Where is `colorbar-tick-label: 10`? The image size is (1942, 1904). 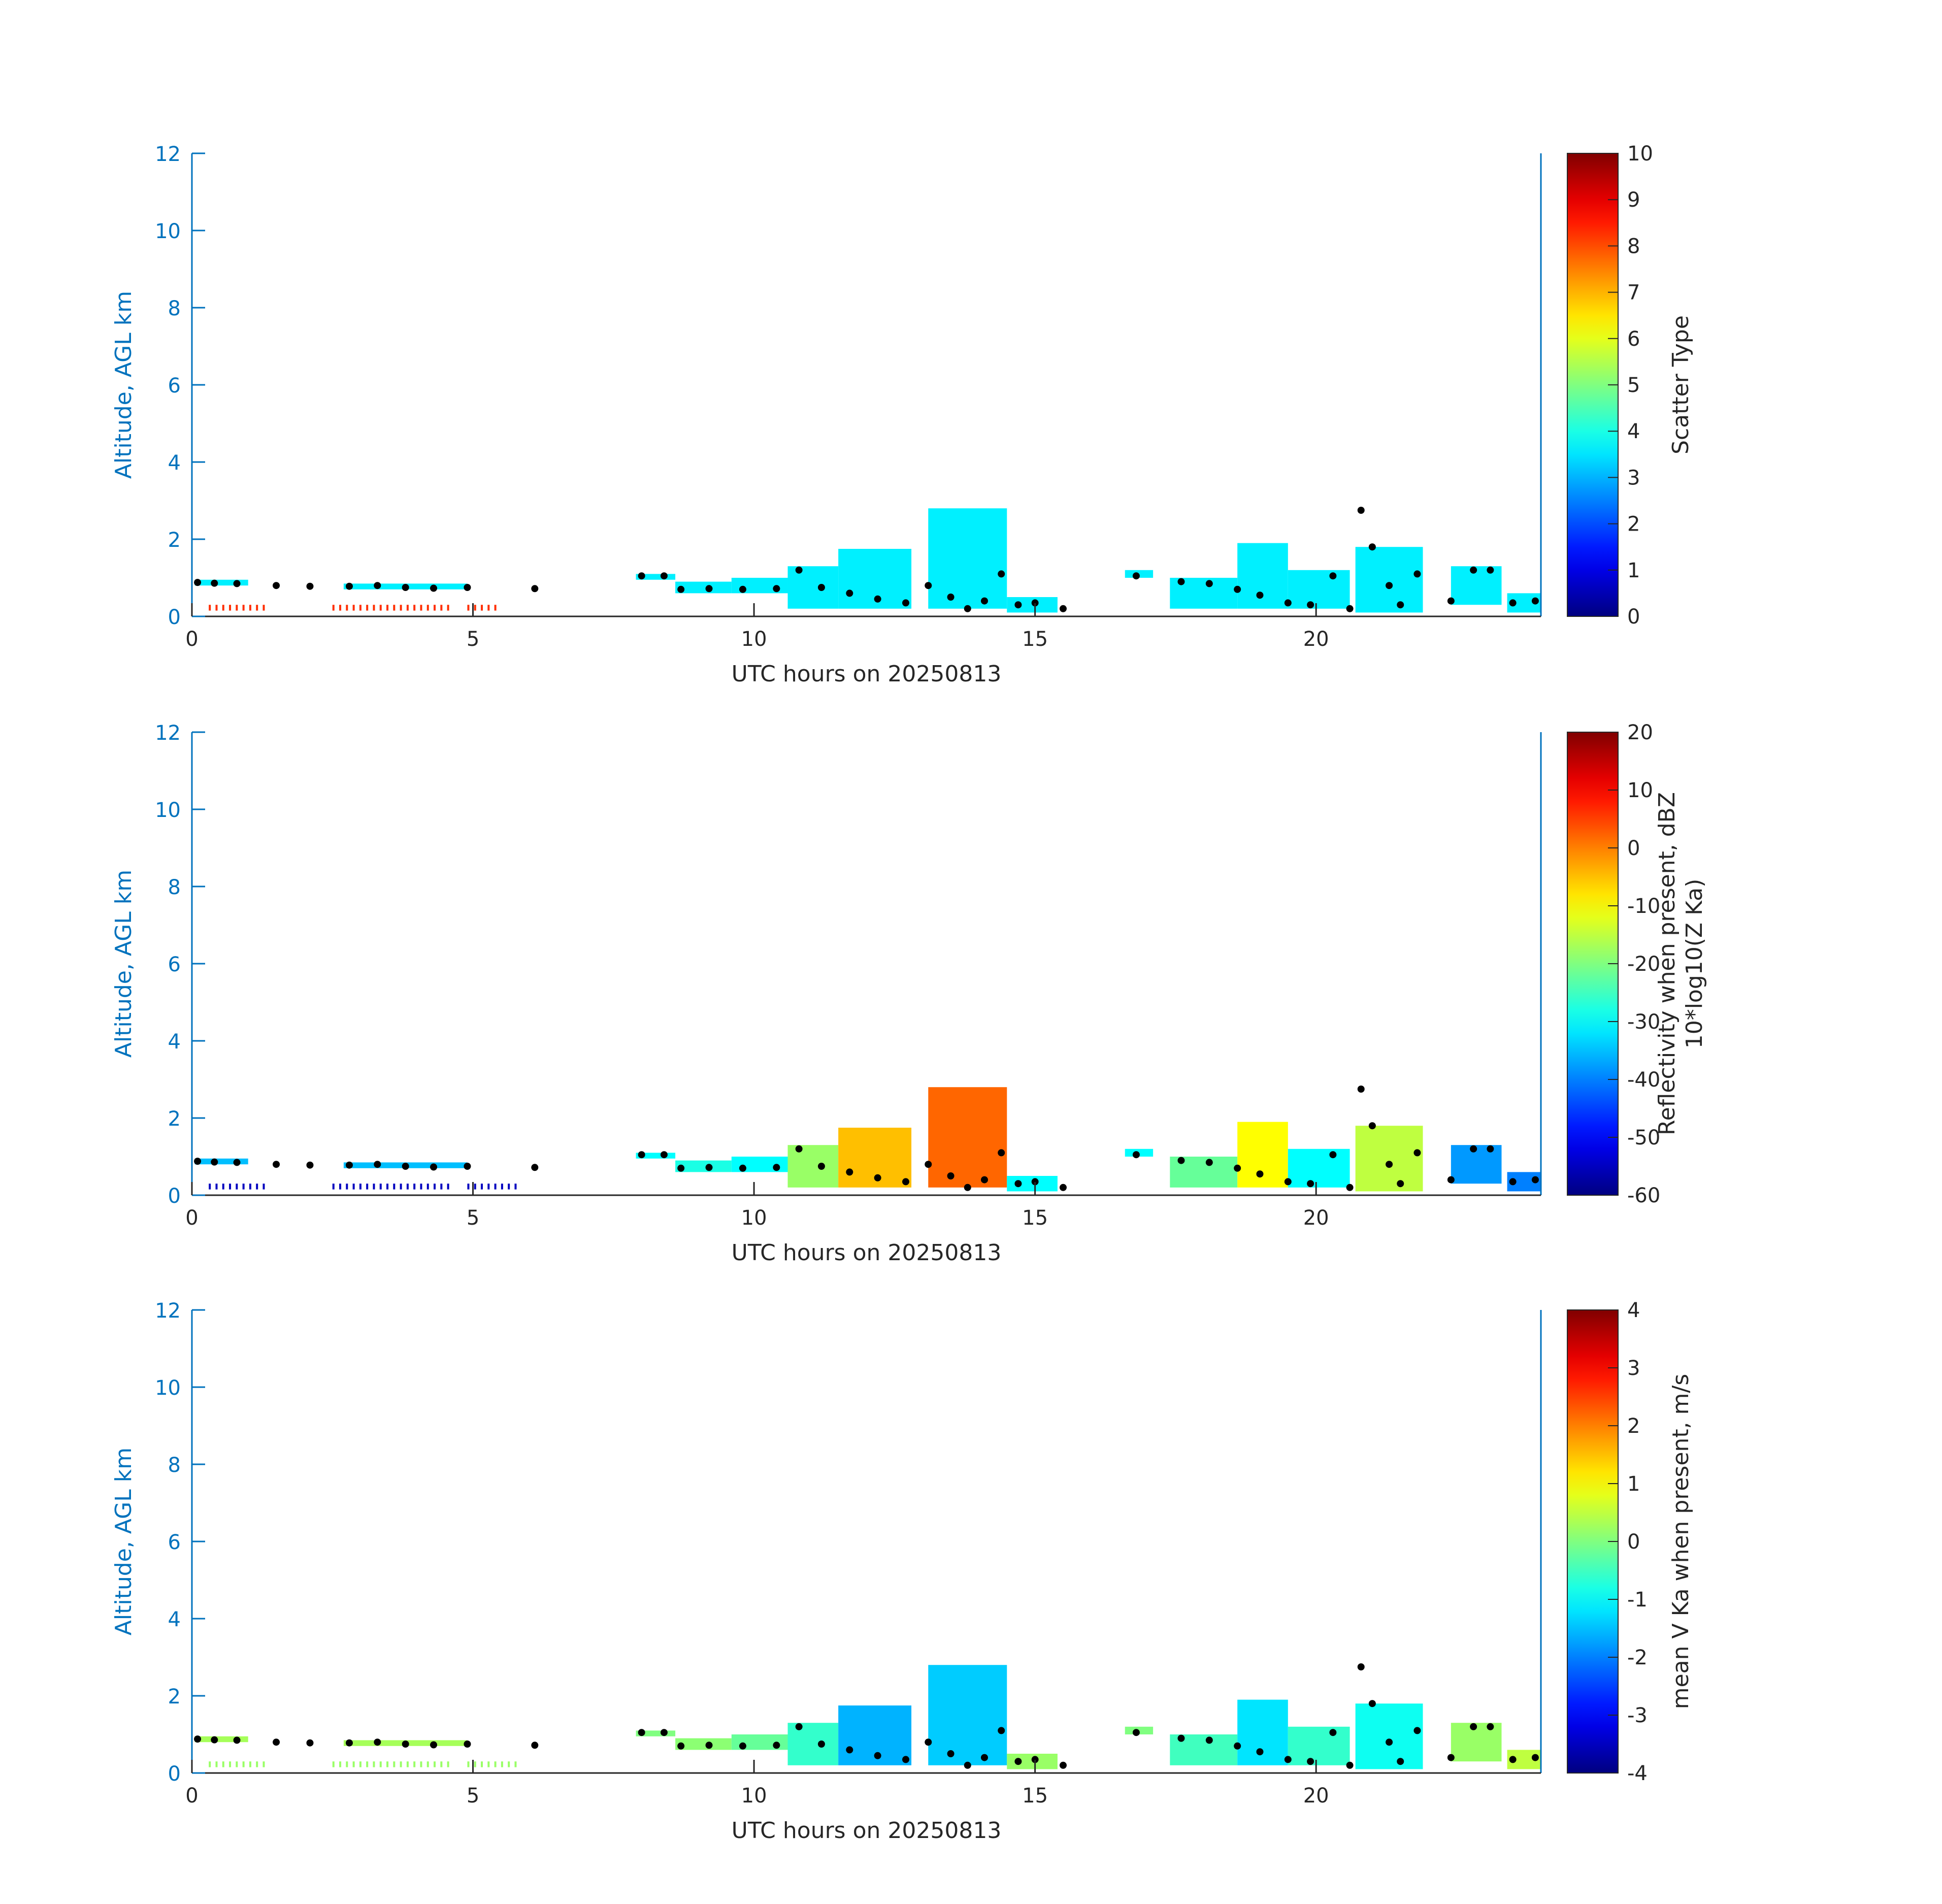 colorbar-tick-label: 10 is located at coordinates (1640, 154).